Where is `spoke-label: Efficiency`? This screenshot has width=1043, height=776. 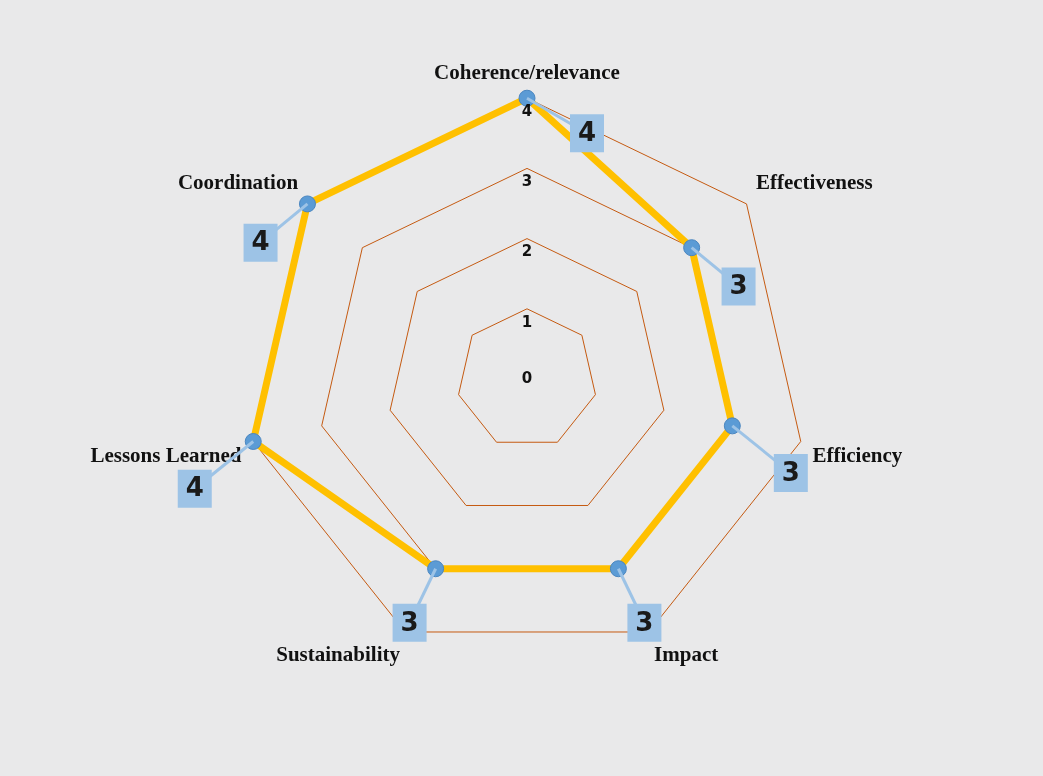
spoke-label: Efficiency is located at coordinates (857, 455).